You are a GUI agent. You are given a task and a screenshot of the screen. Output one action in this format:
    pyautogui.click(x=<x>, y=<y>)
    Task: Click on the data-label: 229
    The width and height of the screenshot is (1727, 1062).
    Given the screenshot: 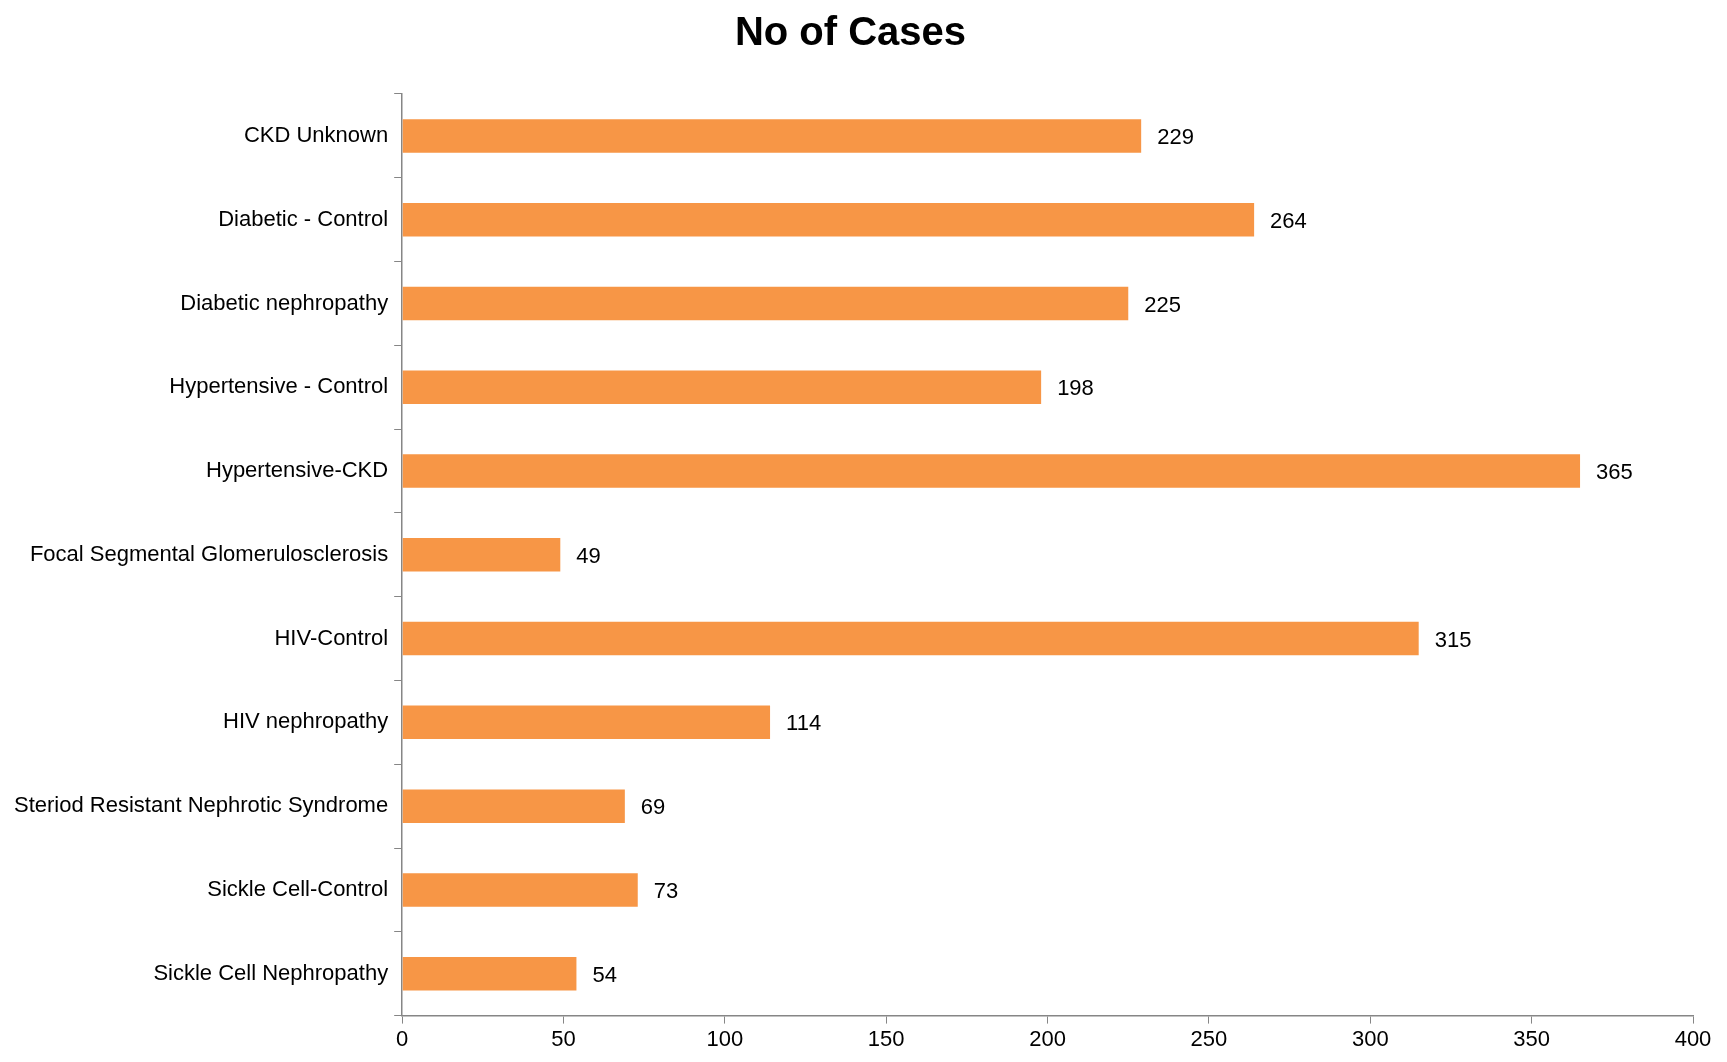 What is the action you would take?
    pyautogui.click(x=1175, y=136)
    